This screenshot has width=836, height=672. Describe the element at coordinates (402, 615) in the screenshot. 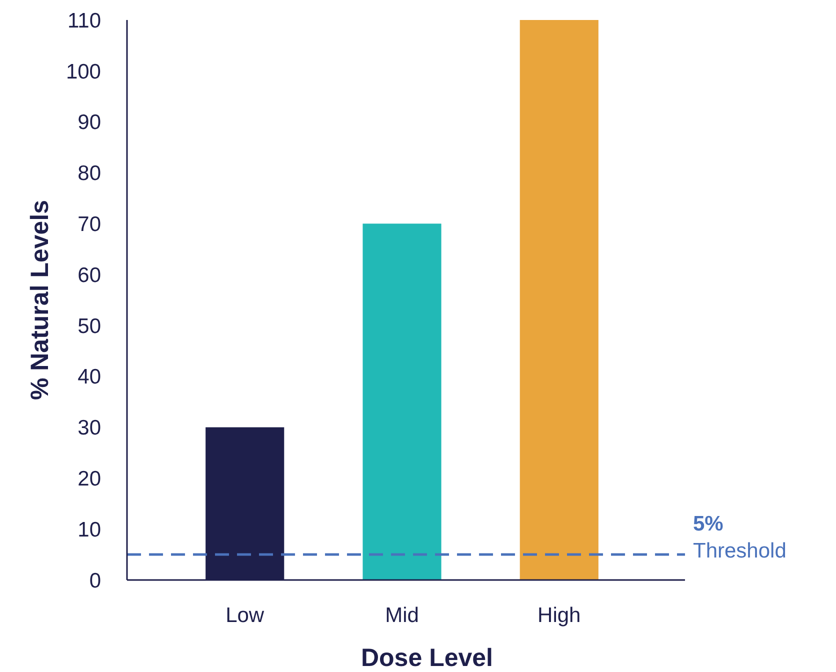

I see `x-tick-label: Mid` at that location.